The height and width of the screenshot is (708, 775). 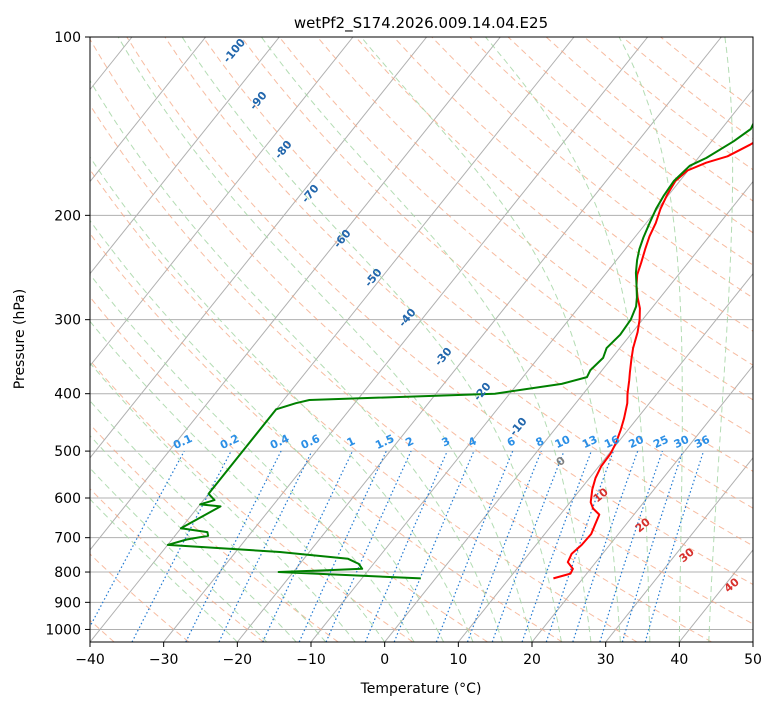 What do you see at coordinates (660, 442) in the screenshot?
I see `mixing-ratio-label: 25` at bounding box center [660, 442].